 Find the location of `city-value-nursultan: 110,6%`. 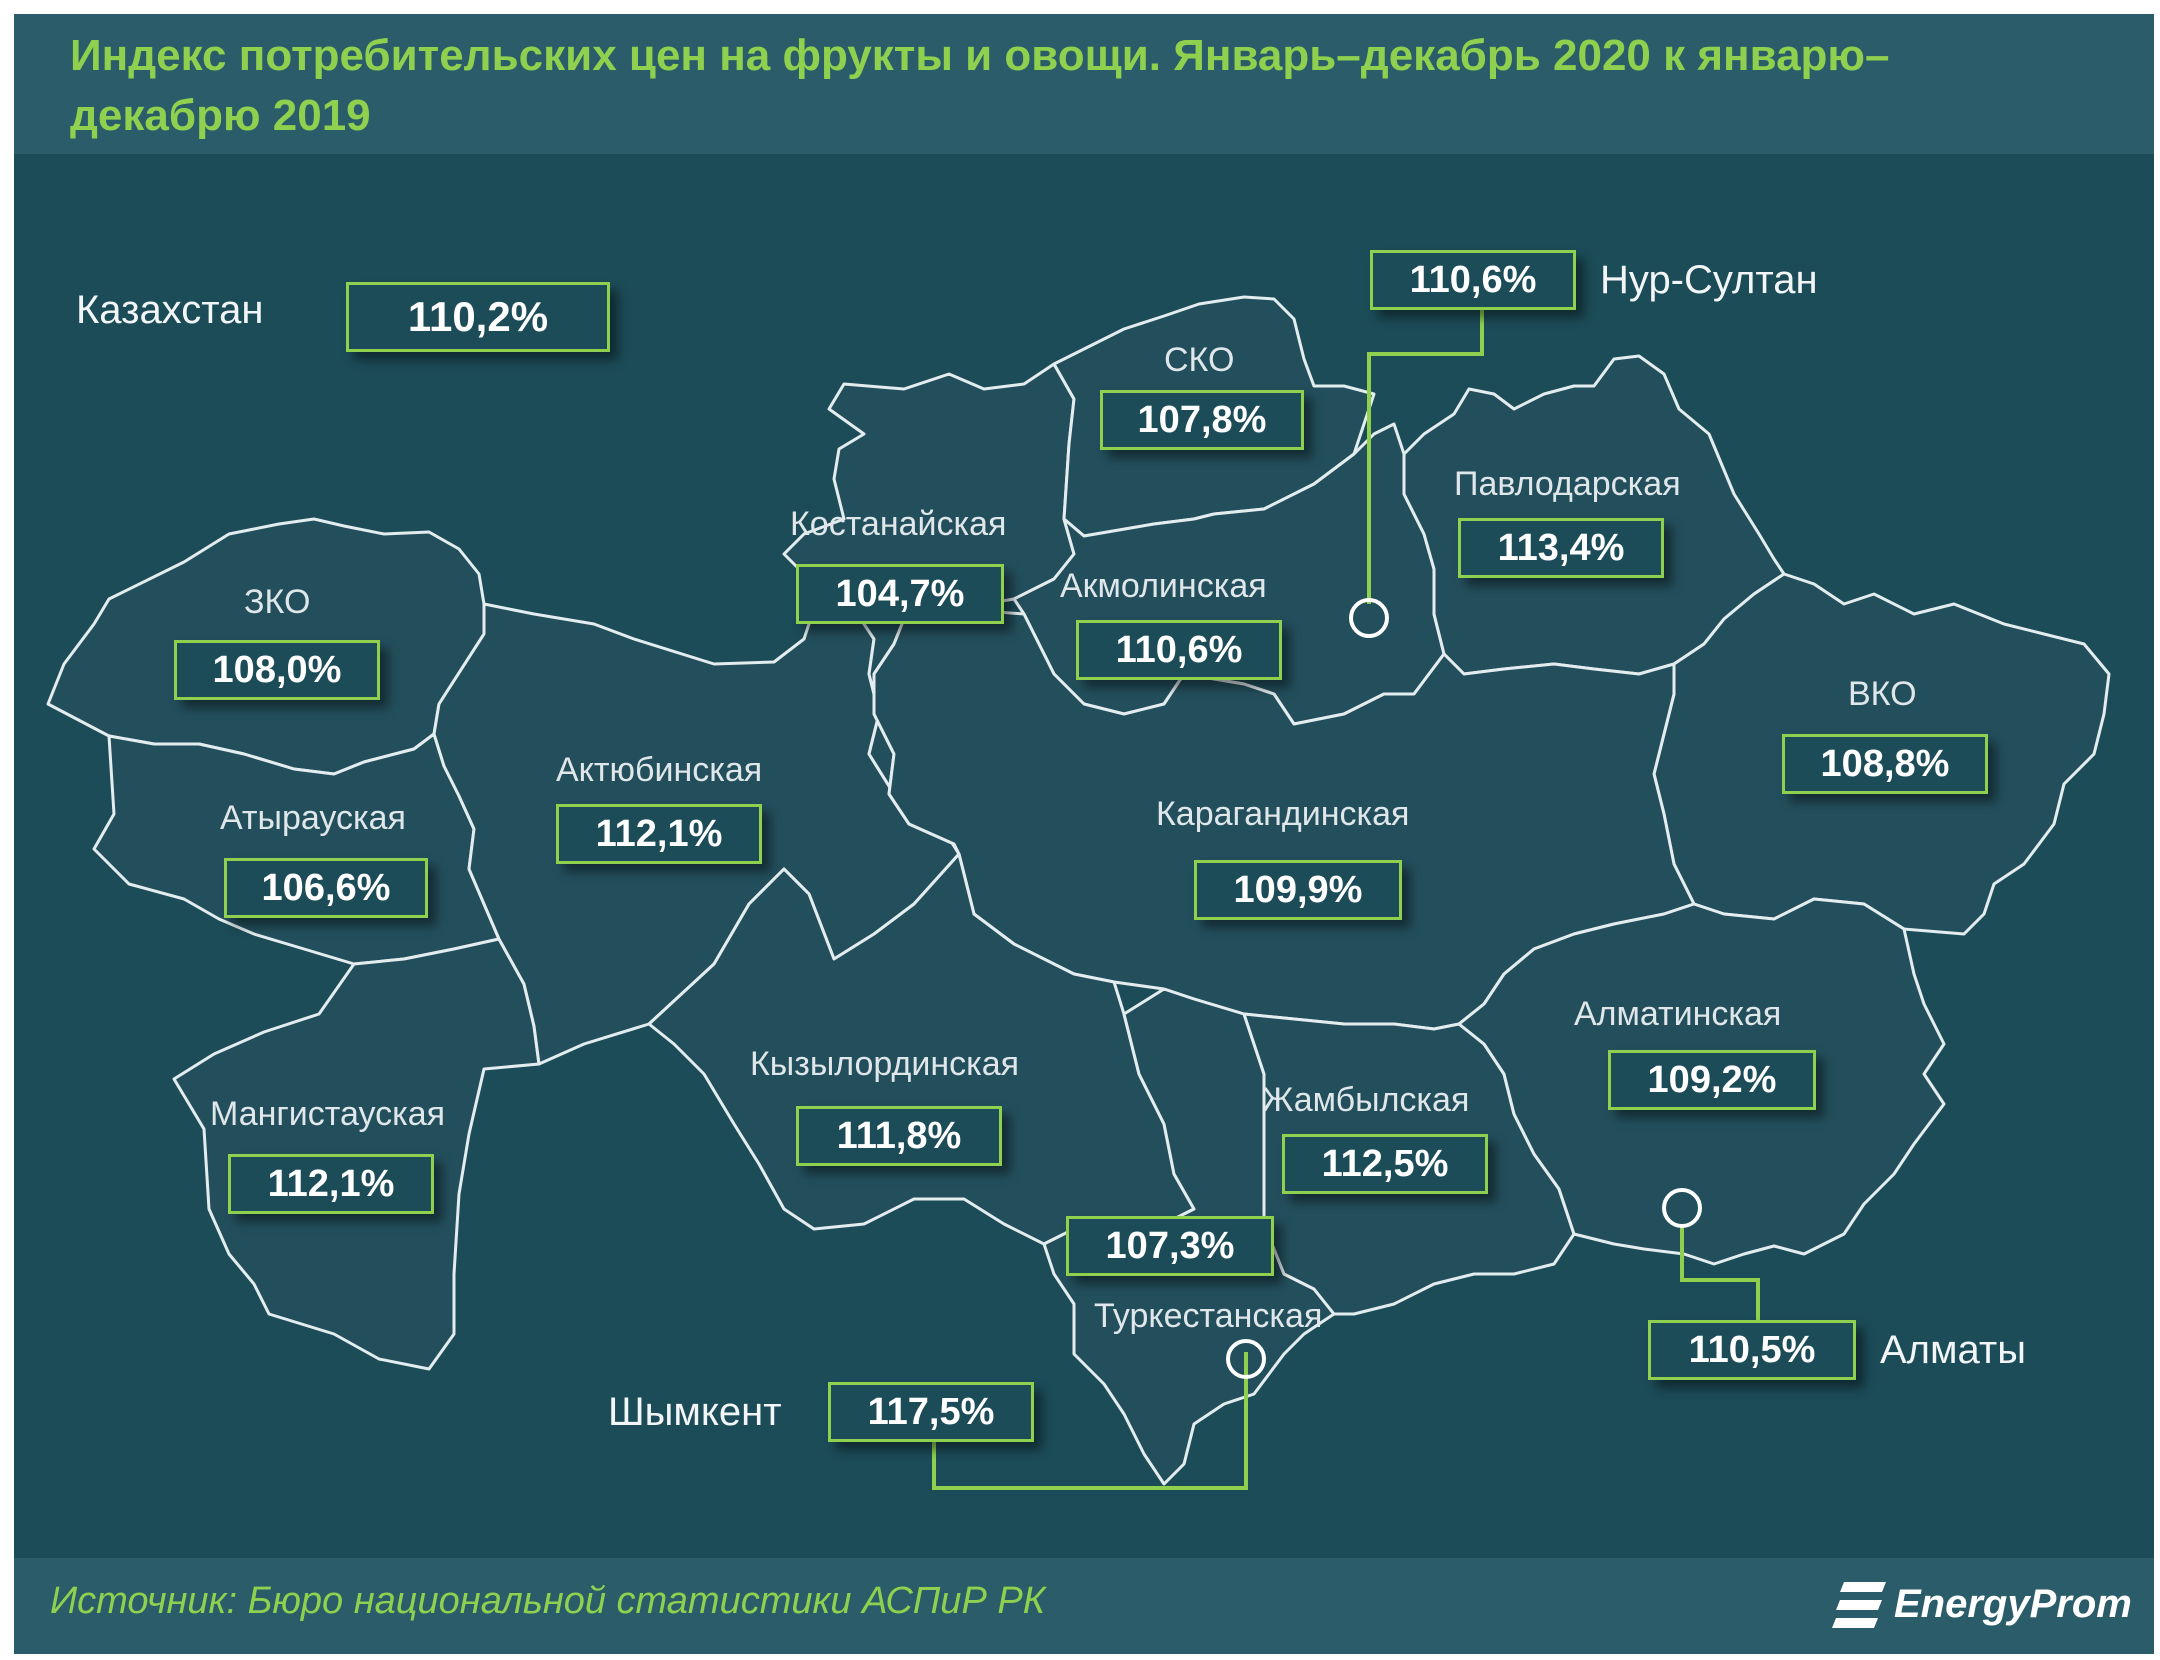

city-value-nursultan: 110,6% is located at coordinates (1473, 280).